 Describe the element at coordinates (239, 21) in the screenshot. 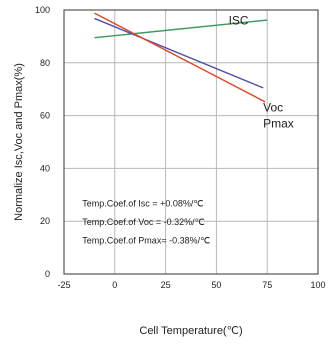

I see `series-label-isc: ISC` at that location.